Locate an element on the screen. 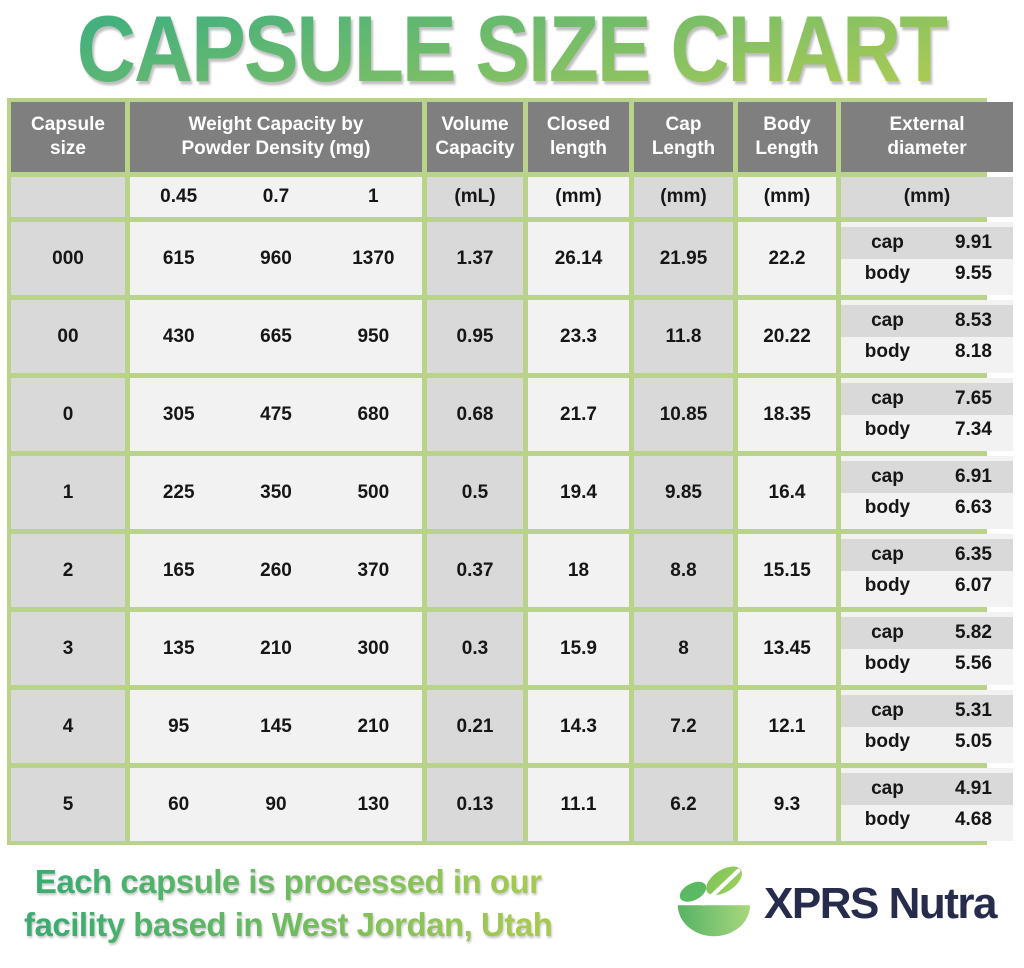 The image size is (1024, 968). cap-length-cell: 10.85 is located at coordinates (683, 414).